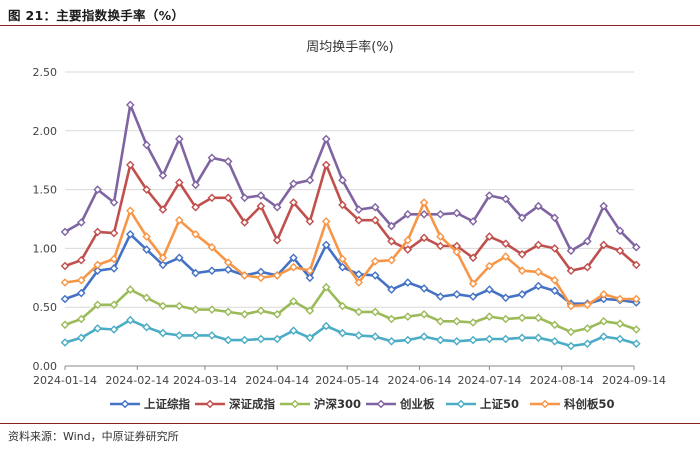 The width and height of the screenshot is (700, 452). What do you see at coordinates (347, 380) in the screenshot?
I see `x-tick-label: 2024-05-14` at bounding box center [347, 380].